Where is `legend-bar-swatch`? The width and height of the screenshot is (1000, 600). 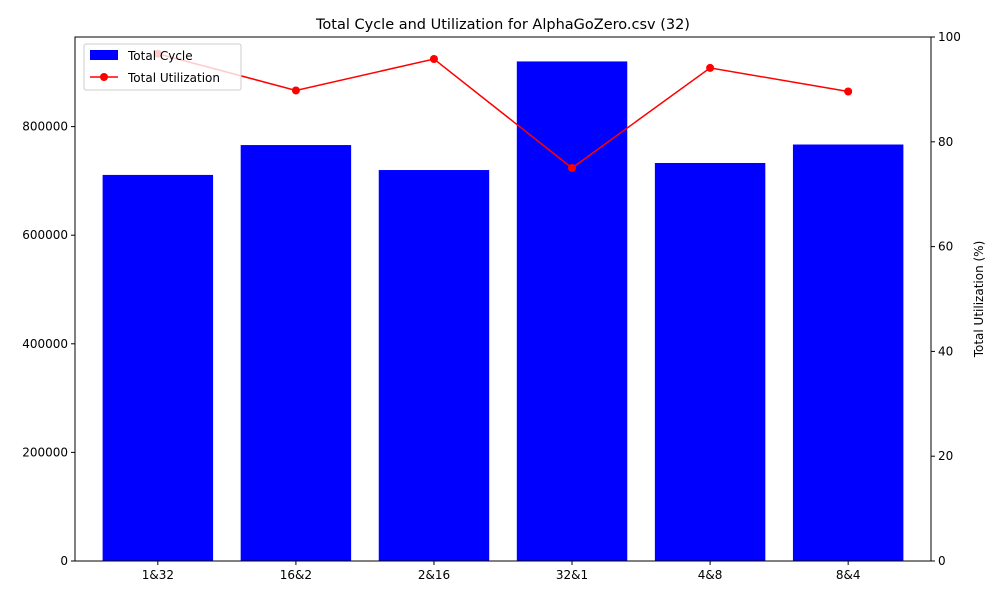
legend-bar-swatch is located at coordinates (104, 55).